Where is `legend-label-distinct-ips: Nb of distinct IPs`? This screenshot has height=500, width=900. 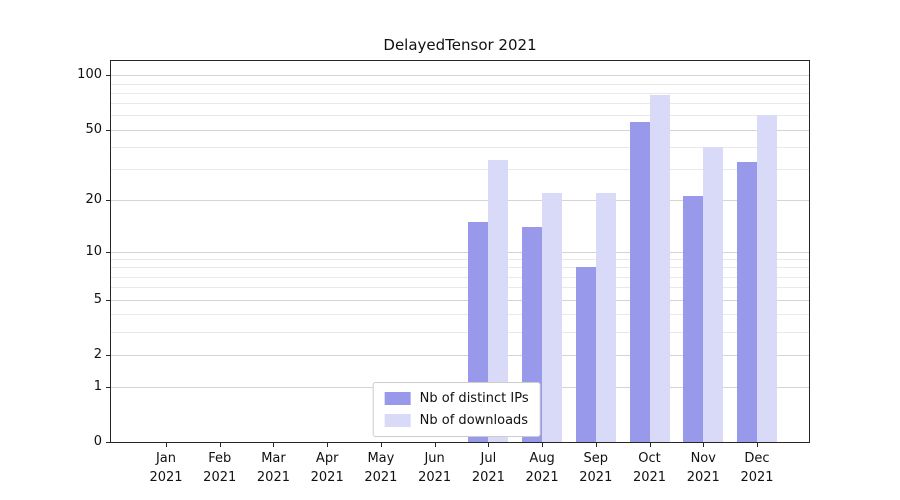
legend-label-distinct-ips: Nb of distinct IPs is located at coordinates (474, 398).